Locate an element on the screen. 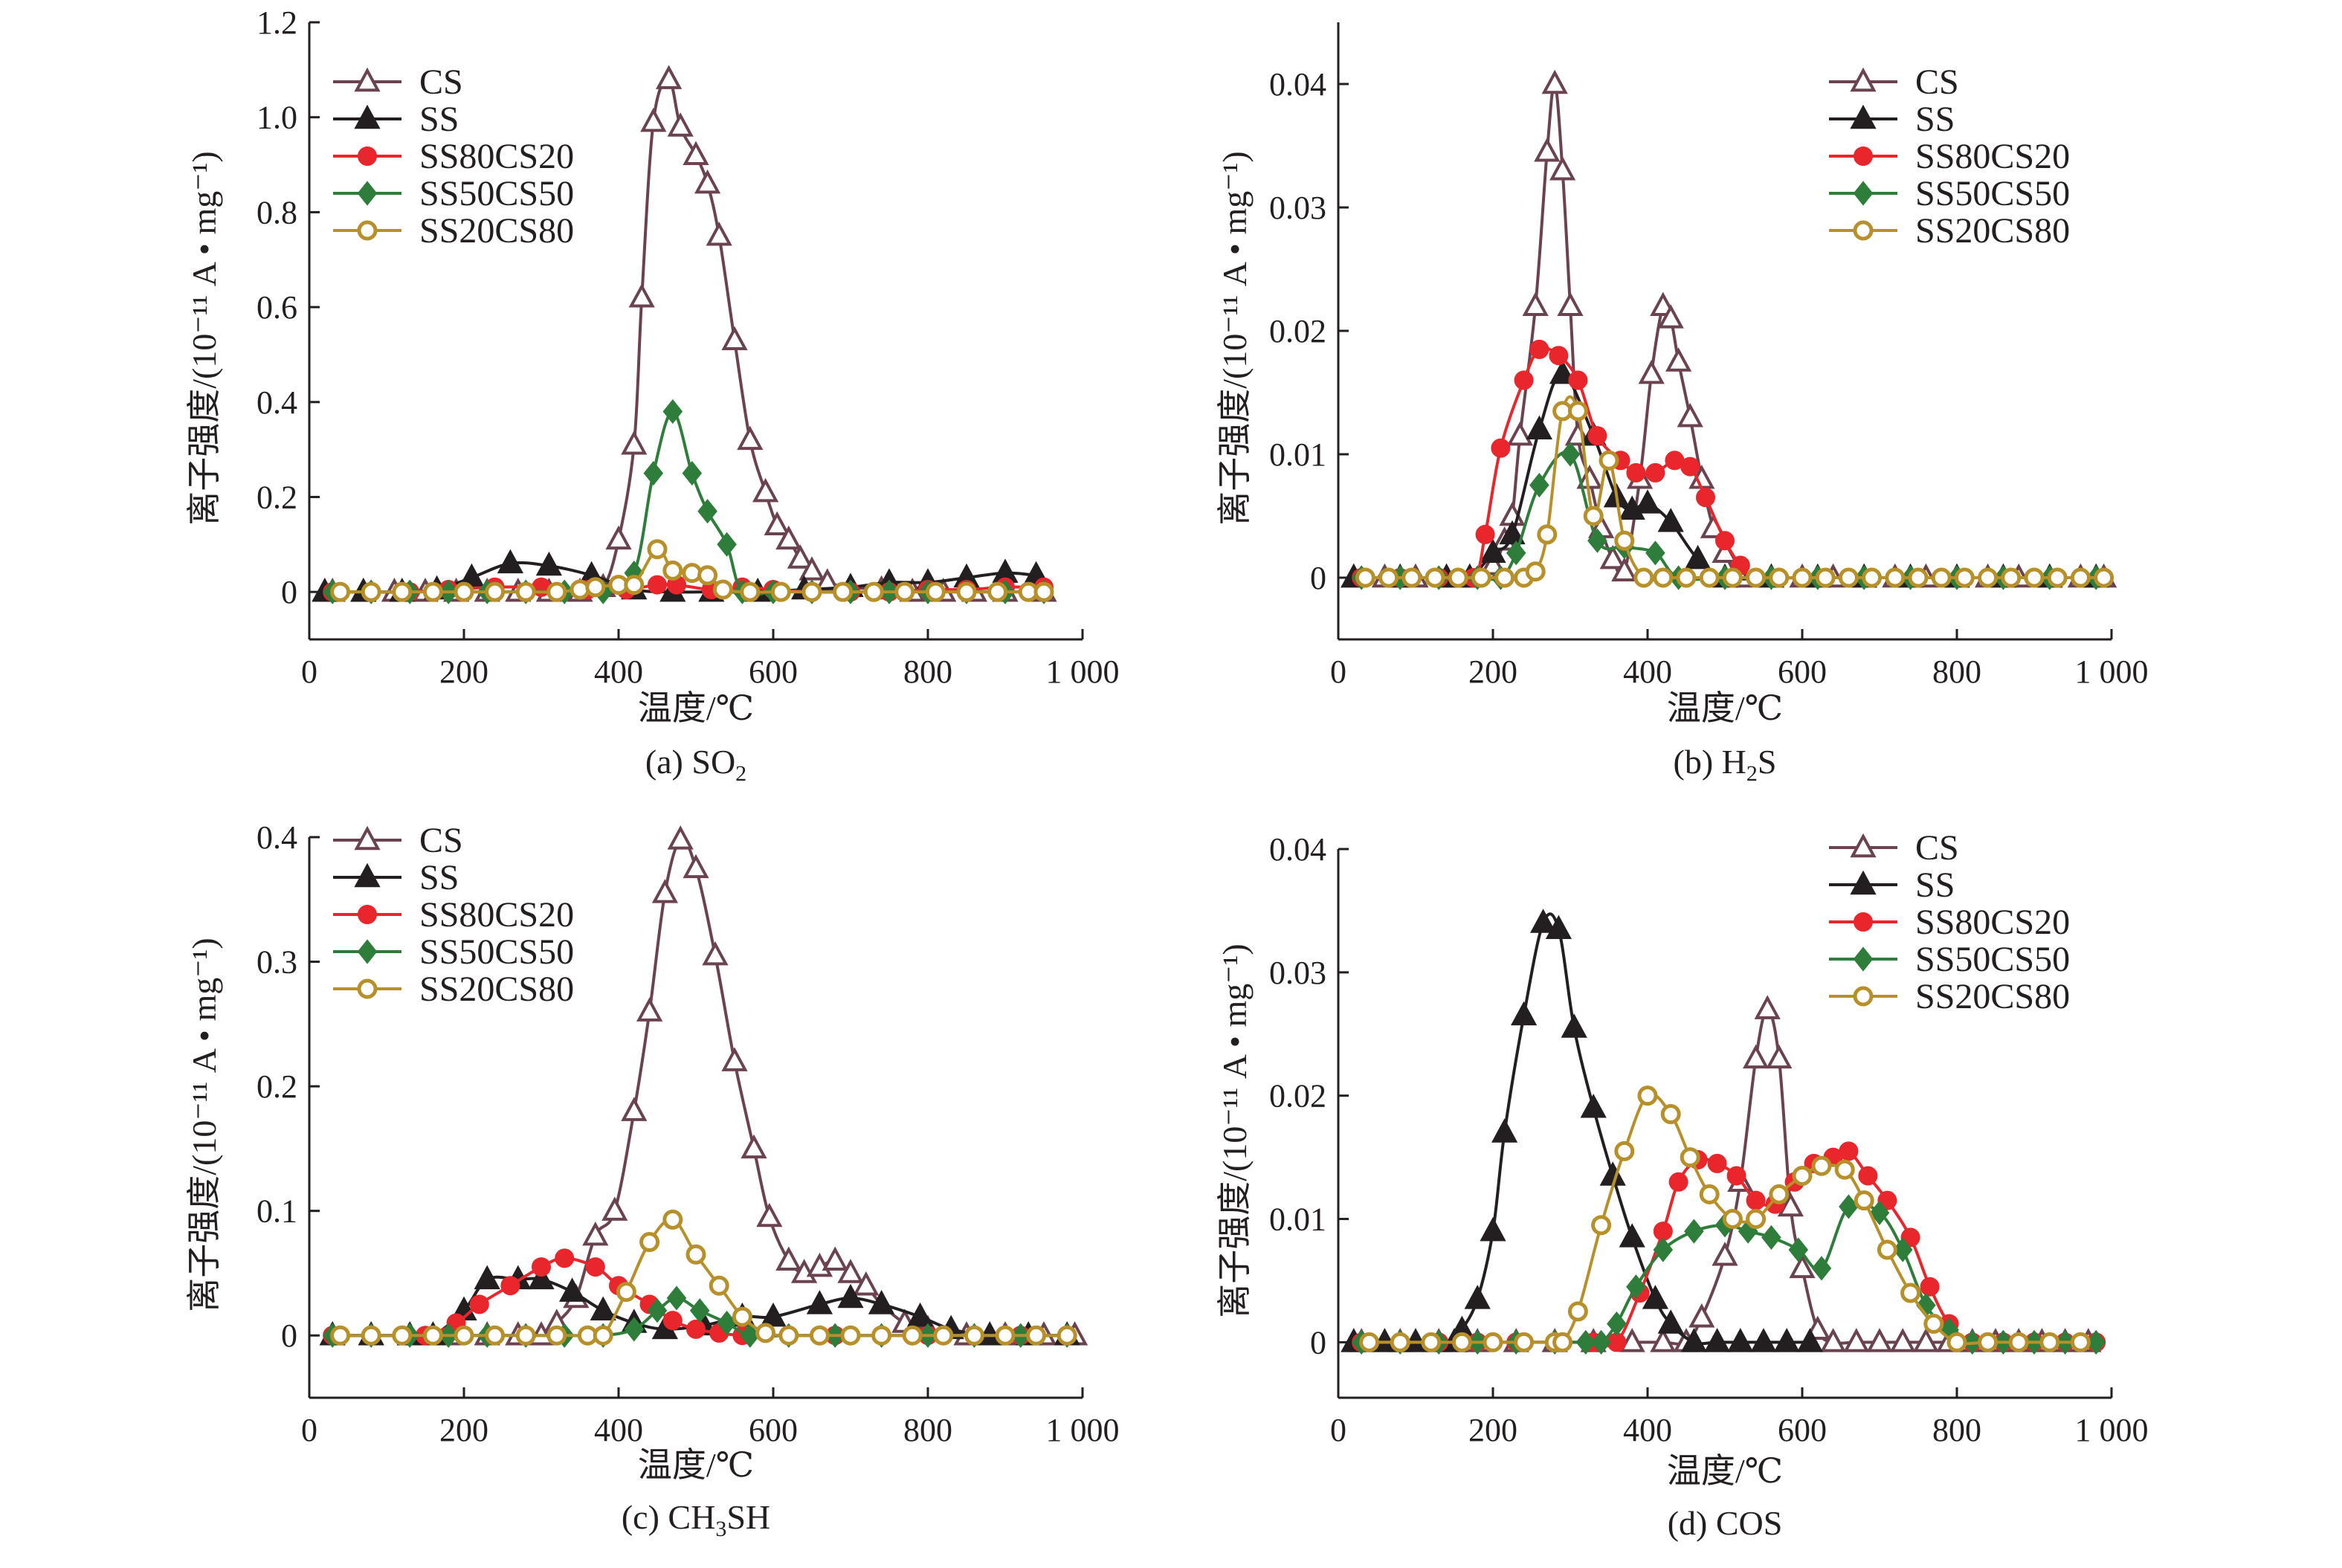 Image resolution: width=2342 pixels, height=1568 pixels. y-tick-label: 0.03 is located at coordinates (1297, 208).